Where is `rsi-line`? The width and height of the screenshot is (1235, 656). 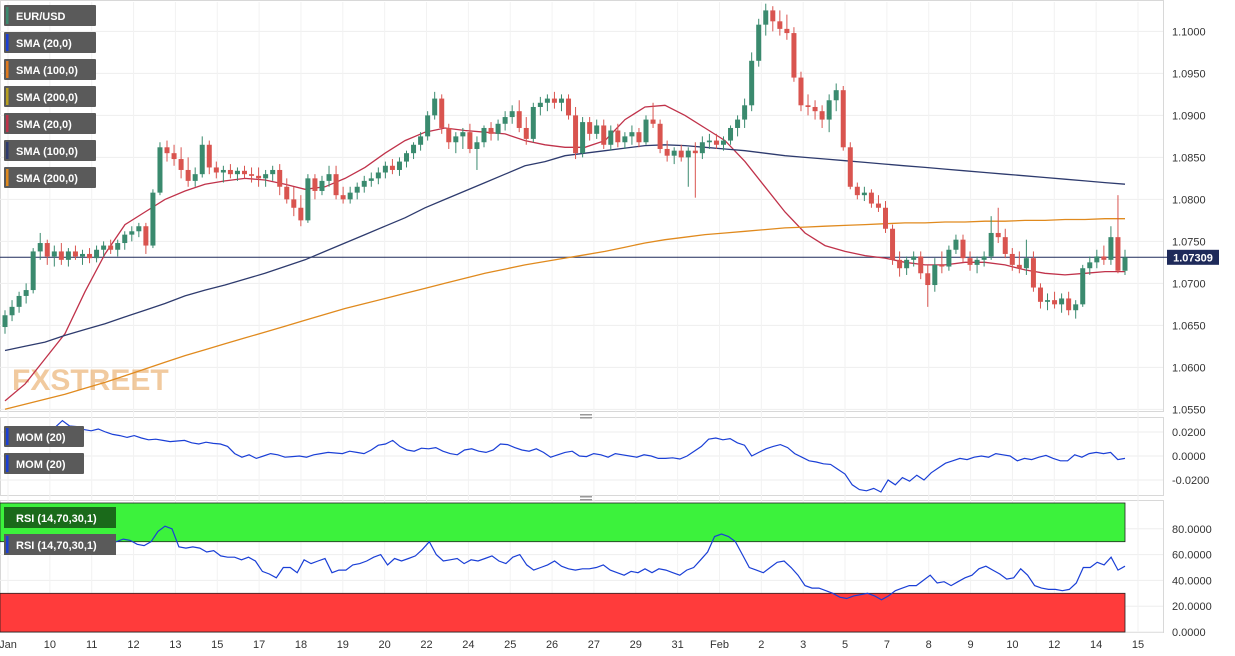
rsi-line is located at coordinates (565, 563).